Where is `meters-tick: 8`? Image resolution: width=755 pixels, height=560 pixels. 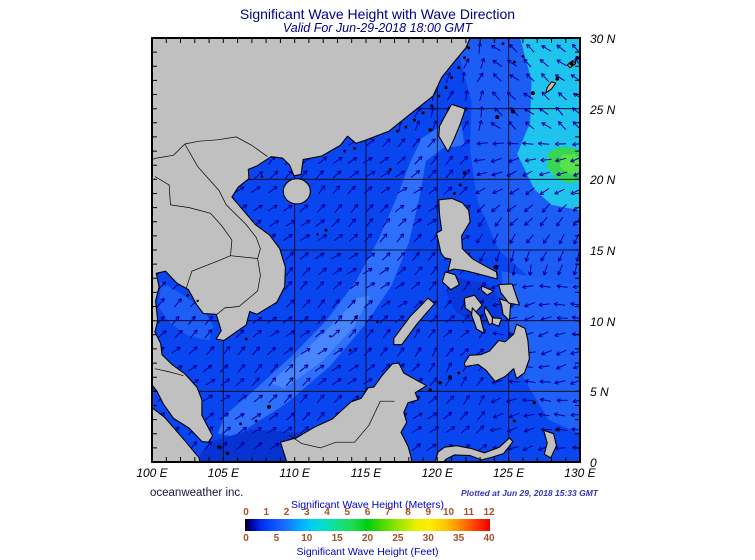 meters-tick: 8 is located at coordinates (408, 512).